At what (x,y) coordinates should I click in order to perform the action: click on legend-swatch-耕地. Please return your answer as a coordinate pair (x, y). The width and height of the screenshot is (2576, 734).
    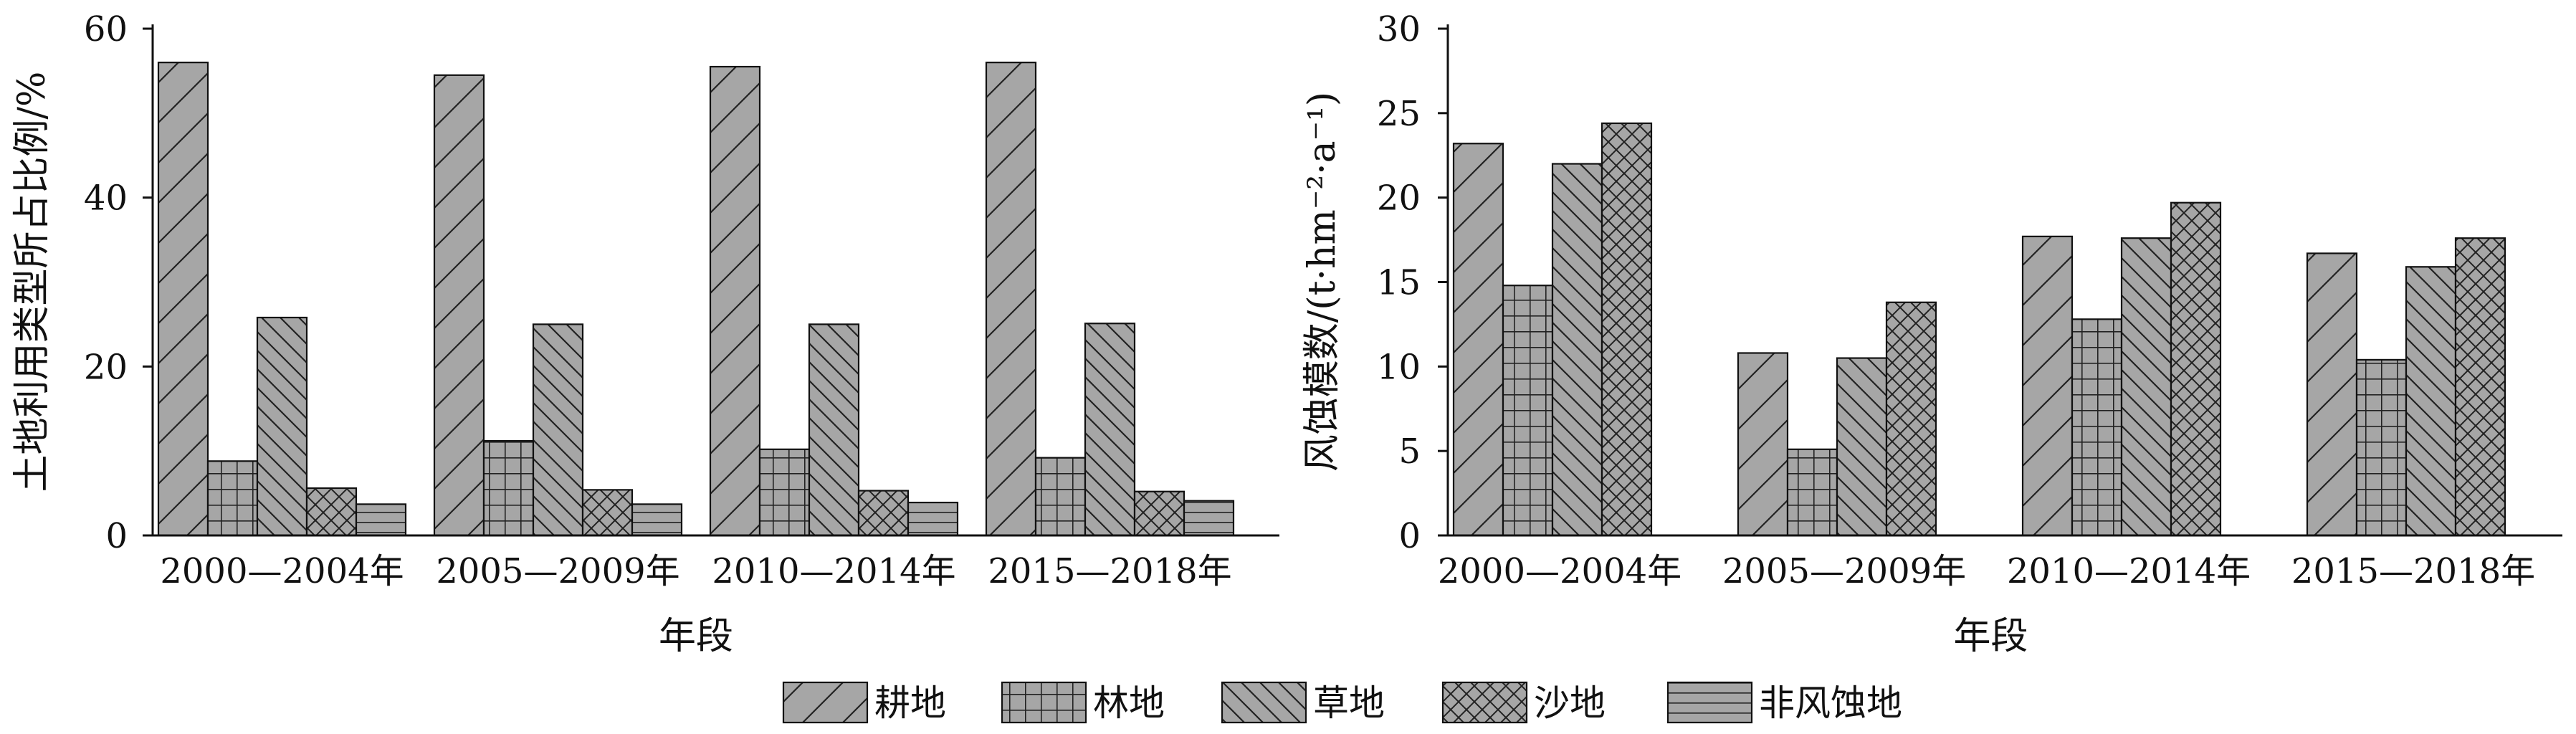
    Looking at the image, I should click on (825, 702).